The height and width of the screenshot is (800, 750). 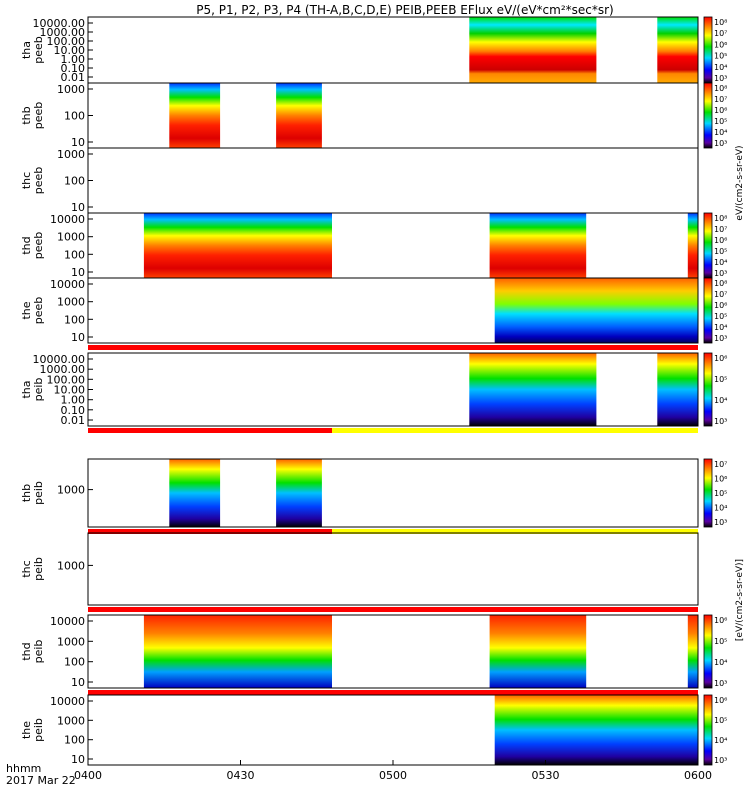 I want to click on x-tick-label: 0530, so click(x=546, y=775).